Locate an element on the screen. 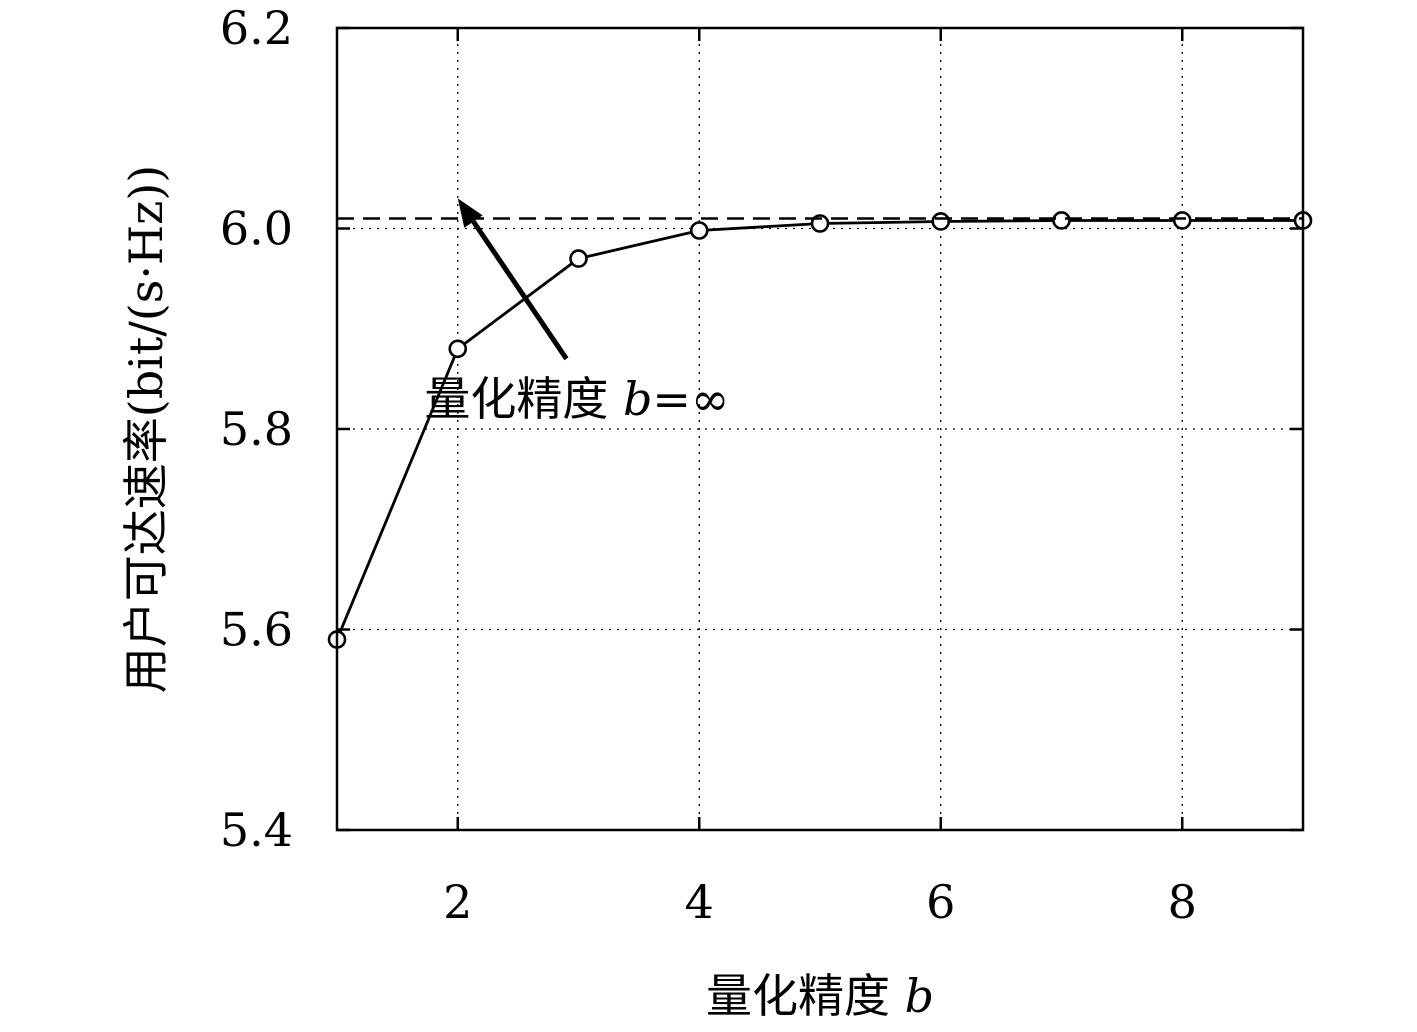  x-tick-label: 4 is located at coordinates (699, 902).